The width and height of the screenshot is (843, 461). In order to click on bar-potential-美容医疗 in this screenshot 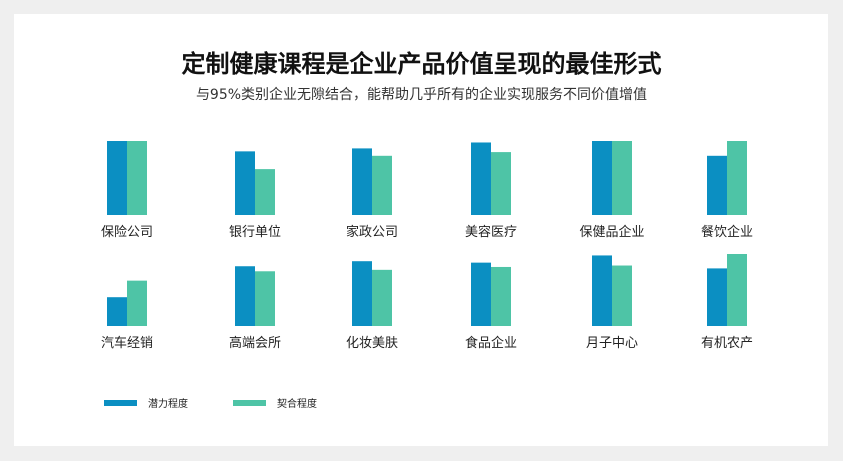, I will do `click(481, 178)`.